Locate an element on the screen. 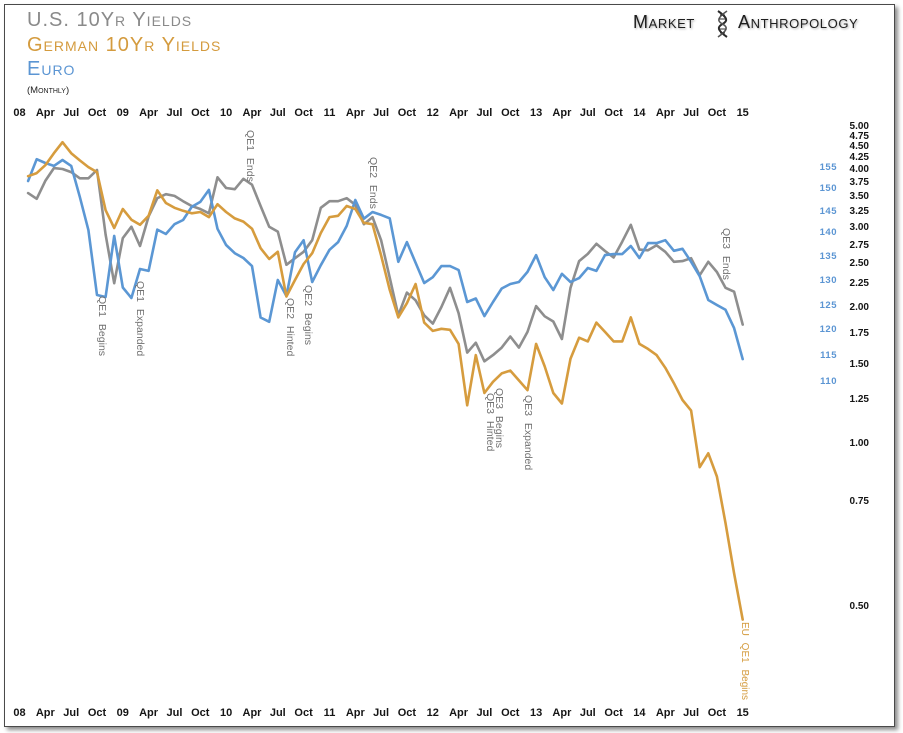 Image resolution: width=903 pixels, height=733 pixels. annotation-label: QE2 Ends is located at coordinates (373, 183).